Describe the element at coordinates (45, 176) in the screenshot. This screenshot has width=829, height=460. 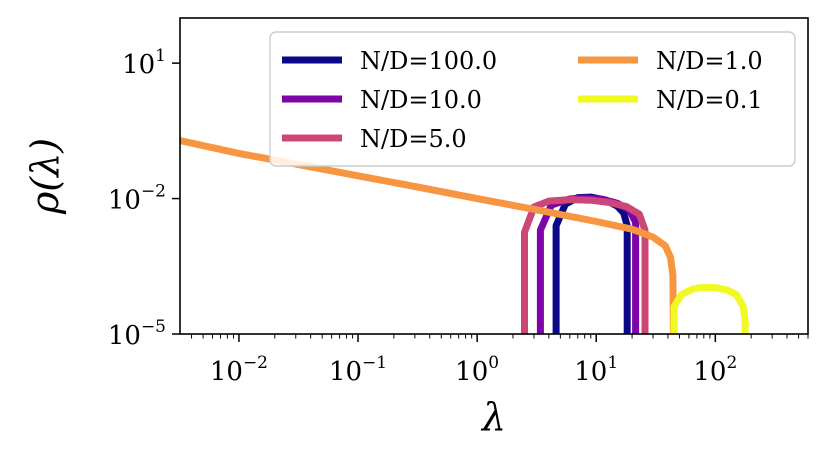
I see `y-axis-label: ρ(λ)` at that location.